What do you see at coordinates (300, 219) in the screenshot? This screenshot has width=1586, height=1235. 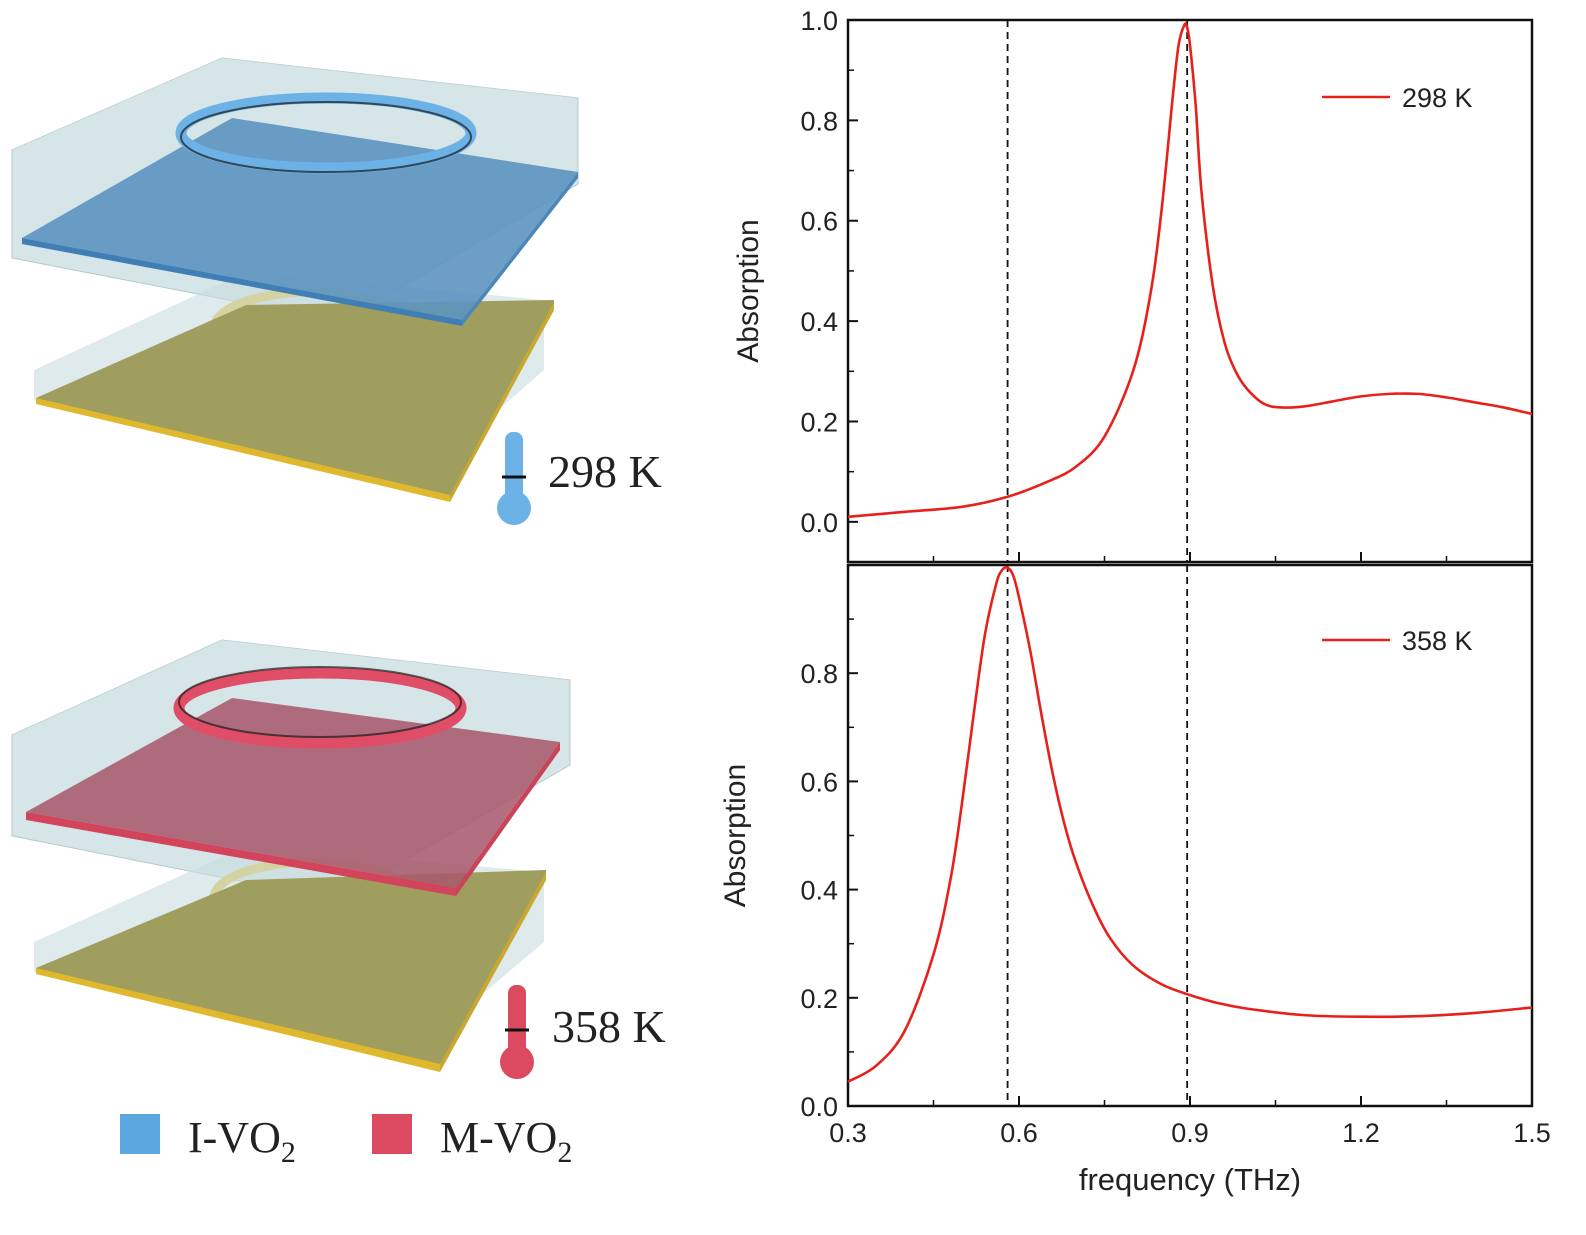 I see `i-vo2-plate` at bounding box center [300, 219].